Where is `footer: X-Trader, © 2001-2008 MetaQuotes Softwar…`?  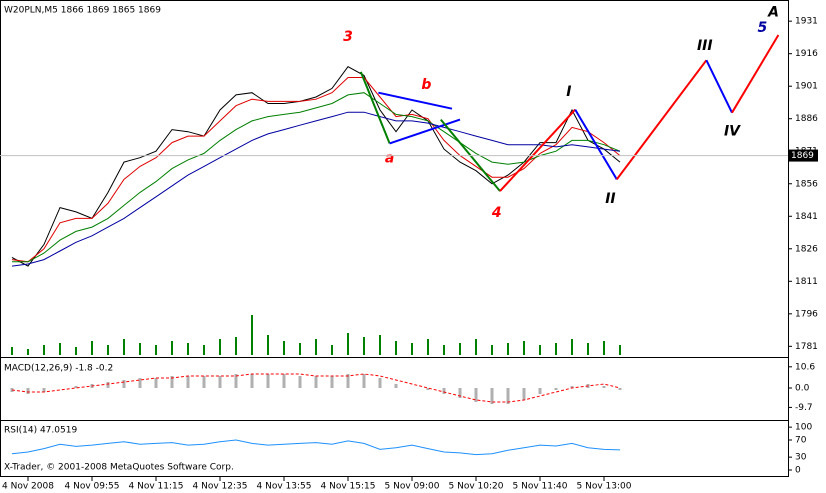
footer: X-Trader, © 2001-2008 MetaQuotes Softwar… is located at coordinates (119, 468).